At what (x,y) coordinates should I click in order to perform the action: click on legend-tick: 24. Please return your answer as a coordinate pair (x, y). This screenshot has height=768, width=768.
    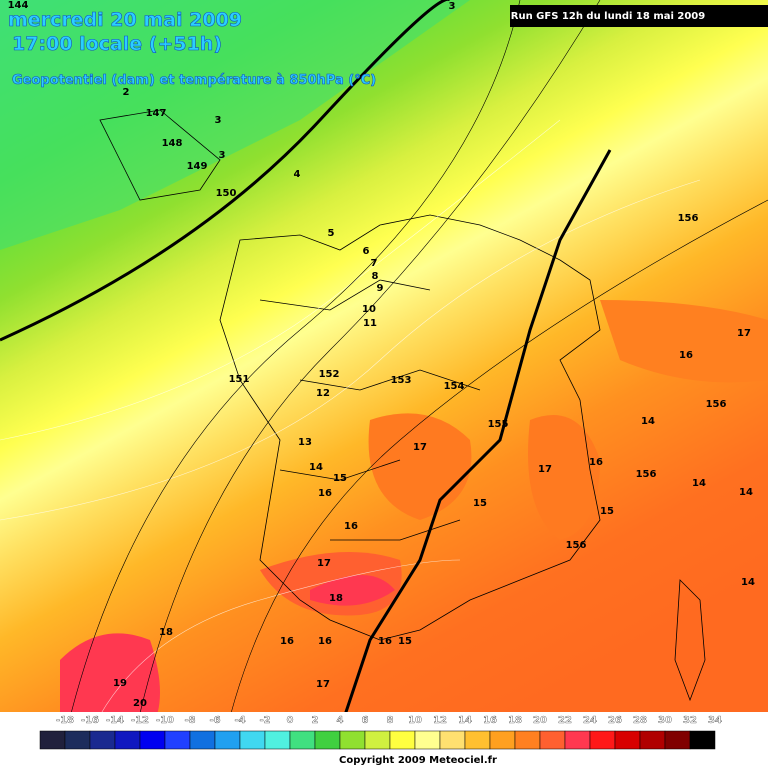
    Looking at the image, I should click on (590, 720).